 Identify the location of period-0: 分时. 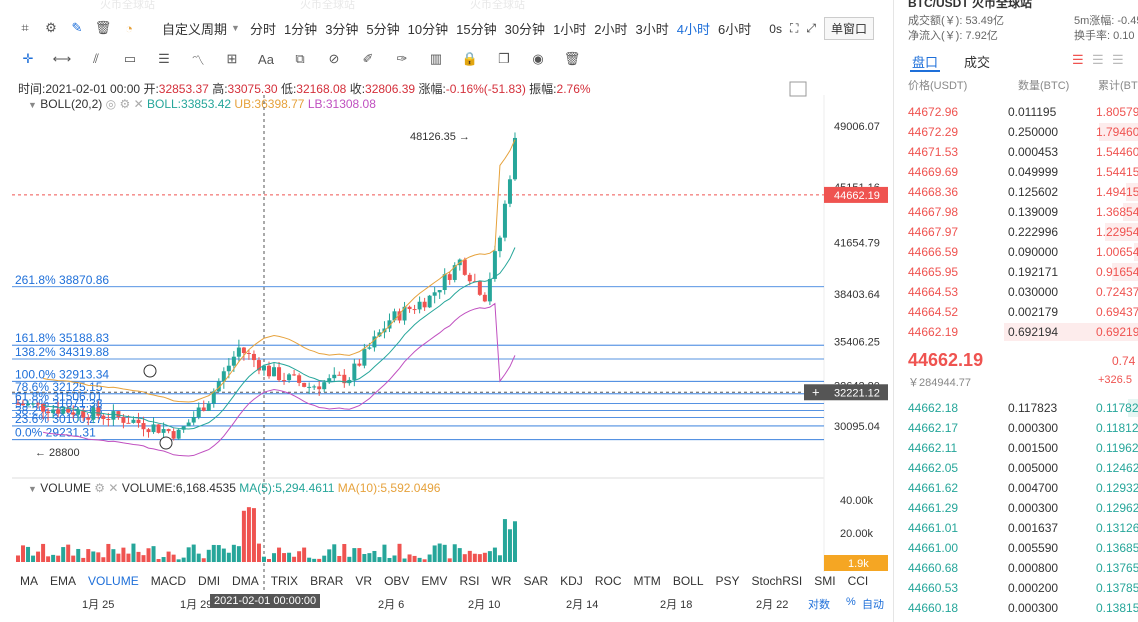
(262, 29).